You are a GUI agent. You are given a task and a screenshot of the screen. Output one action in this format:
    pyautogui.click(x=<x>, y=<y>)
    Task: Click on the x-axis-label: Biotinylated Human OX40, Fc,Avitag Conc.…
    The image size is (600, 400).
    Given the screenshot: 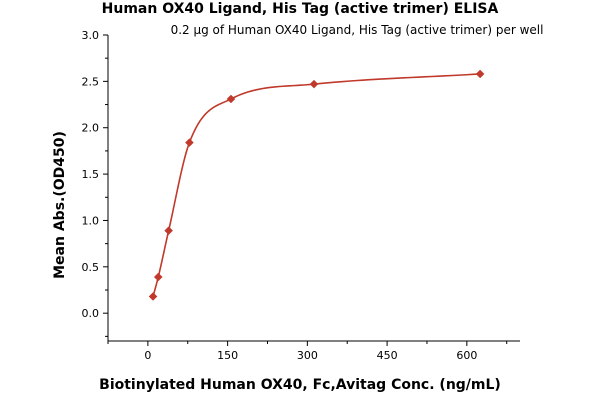 What is the action you would take?
    pyautogui.click(x=300, y=385)
    